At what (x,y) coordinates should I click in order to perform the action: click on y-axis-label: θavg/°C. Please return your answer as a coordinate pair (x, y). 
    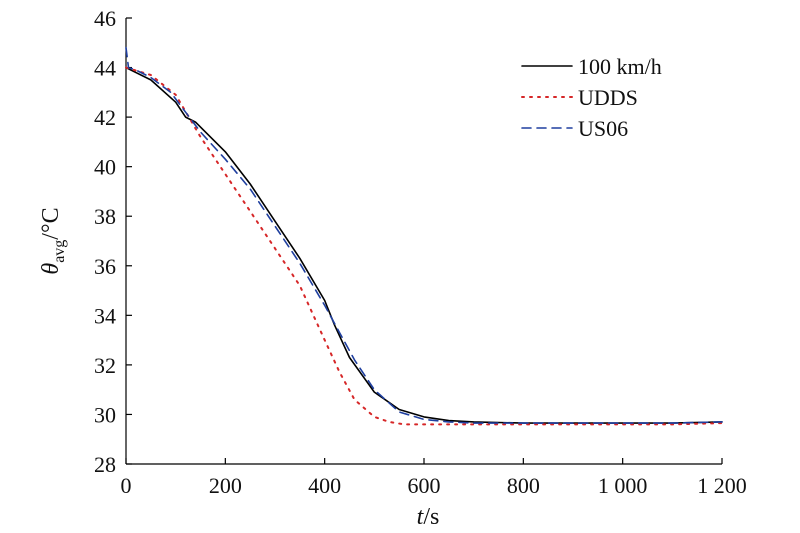
    Looking at the image, I should click on (53, 240).